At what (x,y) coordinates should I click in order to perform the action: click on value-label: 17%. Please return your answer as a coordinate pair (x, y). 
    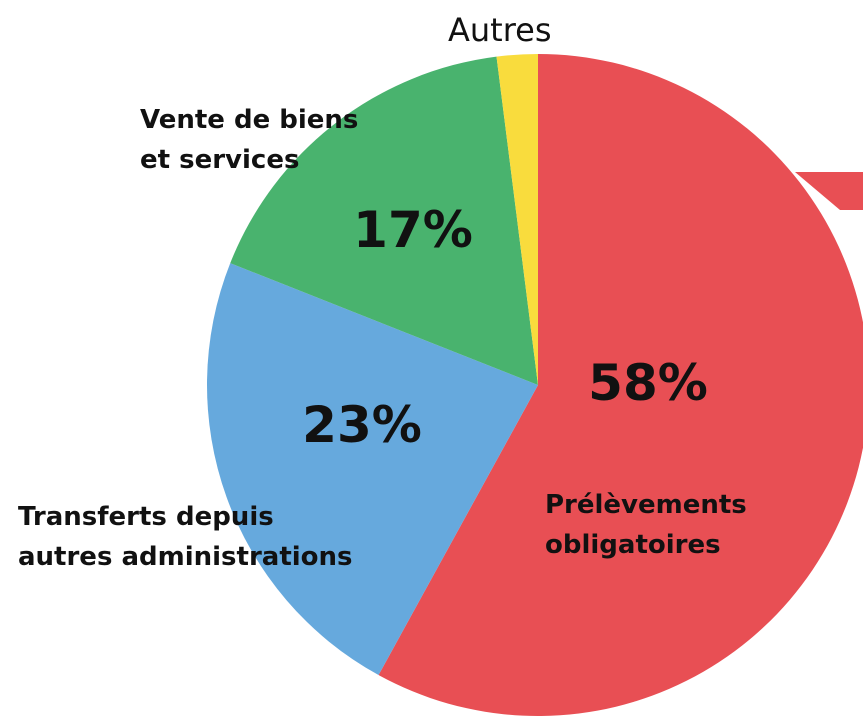
    Looking at the image, I should click on (413, 230).